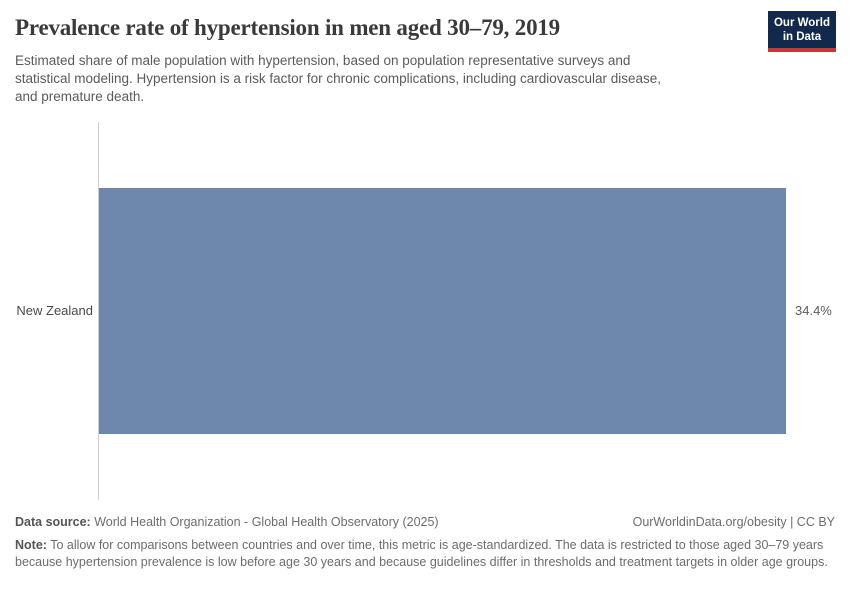 The width and height of the screenshot is (850, 600). Describe the element at coordinates (733, 522) in the screenshot. I see `license-link: OurWorldinData.org/obesity | CC BY` at that location.